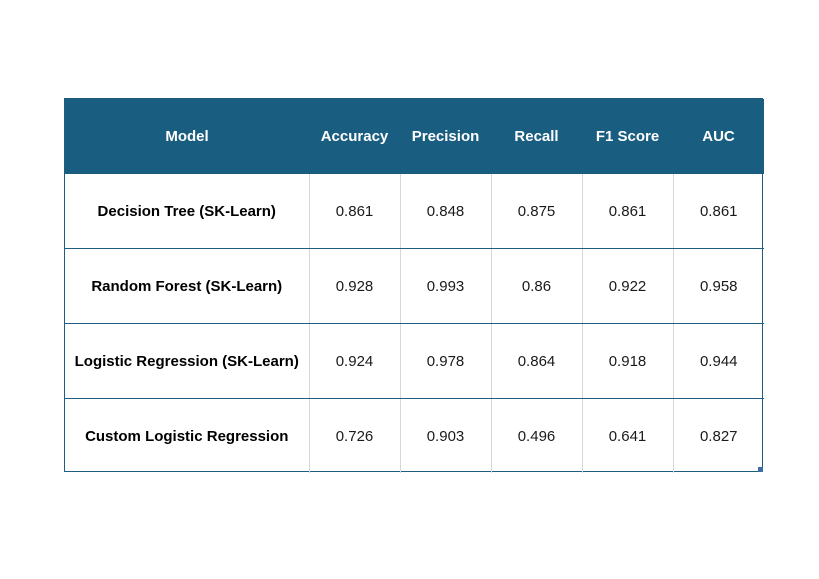 The width and height of the screenshot is (819, 579). What do you see at coordinates (187, 361) in the screenshot?
I see `model-name-cell: Logistic Regression (SK-Learn)` at bounding box center [187, 361].